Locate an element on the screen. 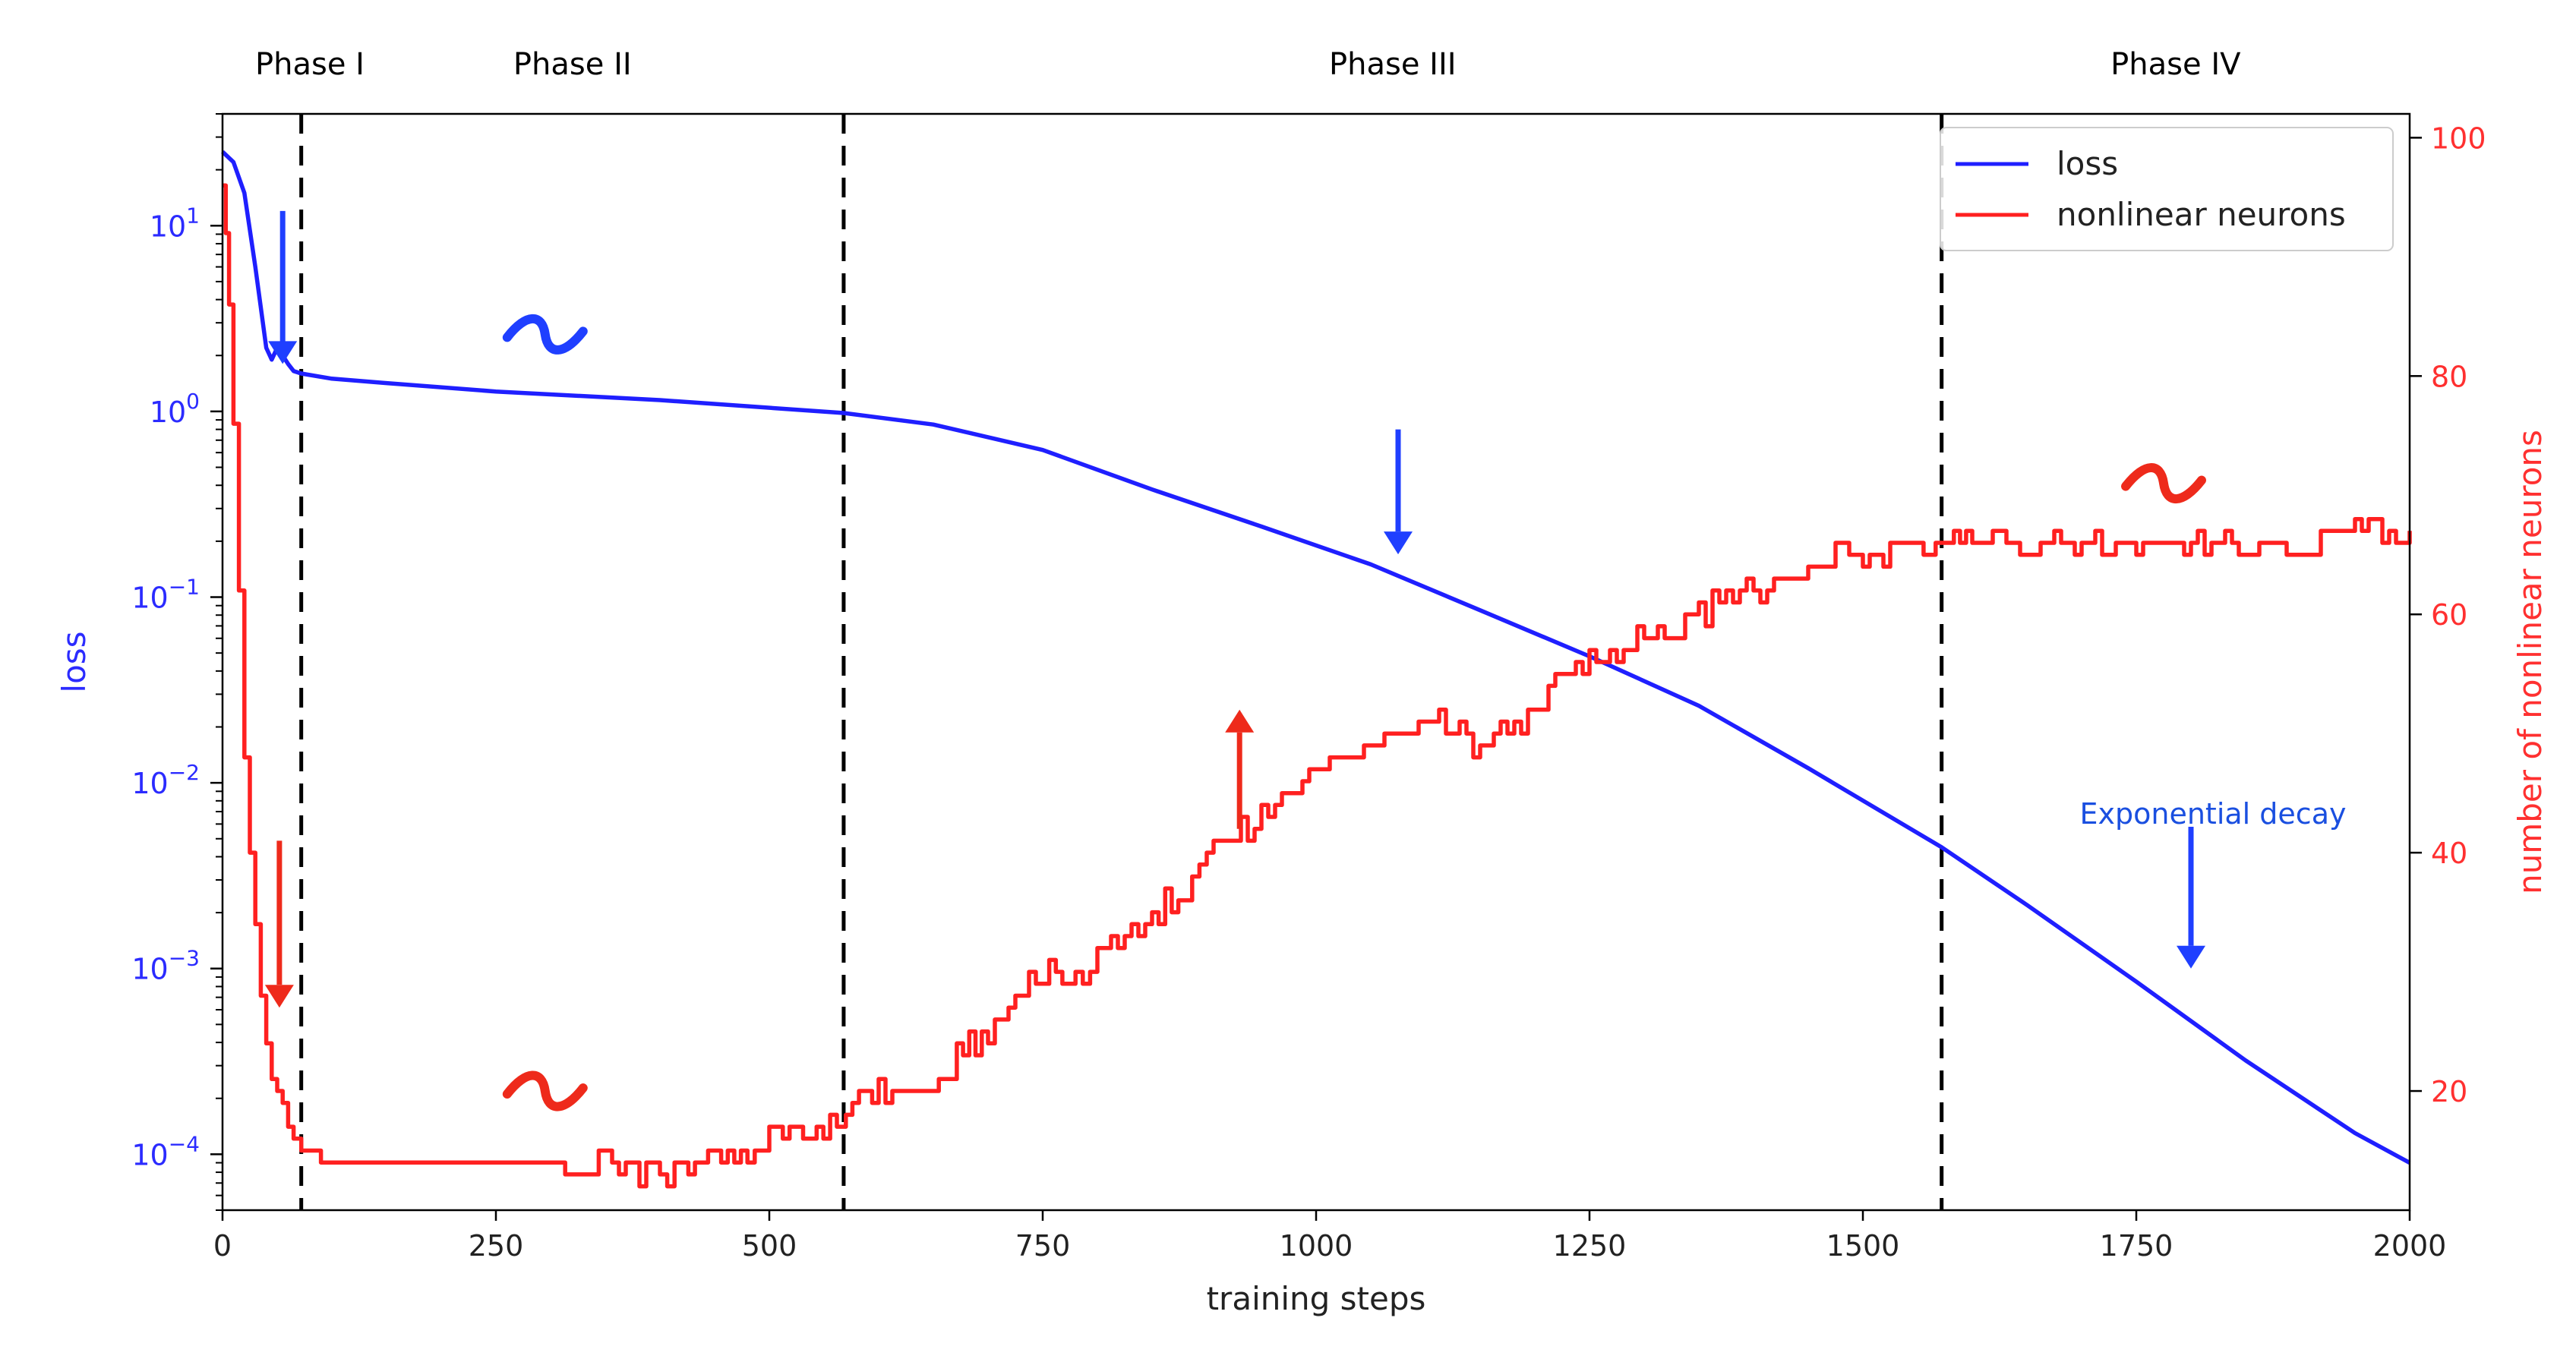 This screenshot has height=1362, width=2576. y-left-tick-label-2: 10⁻¹ is located at coordinates (165, 595).